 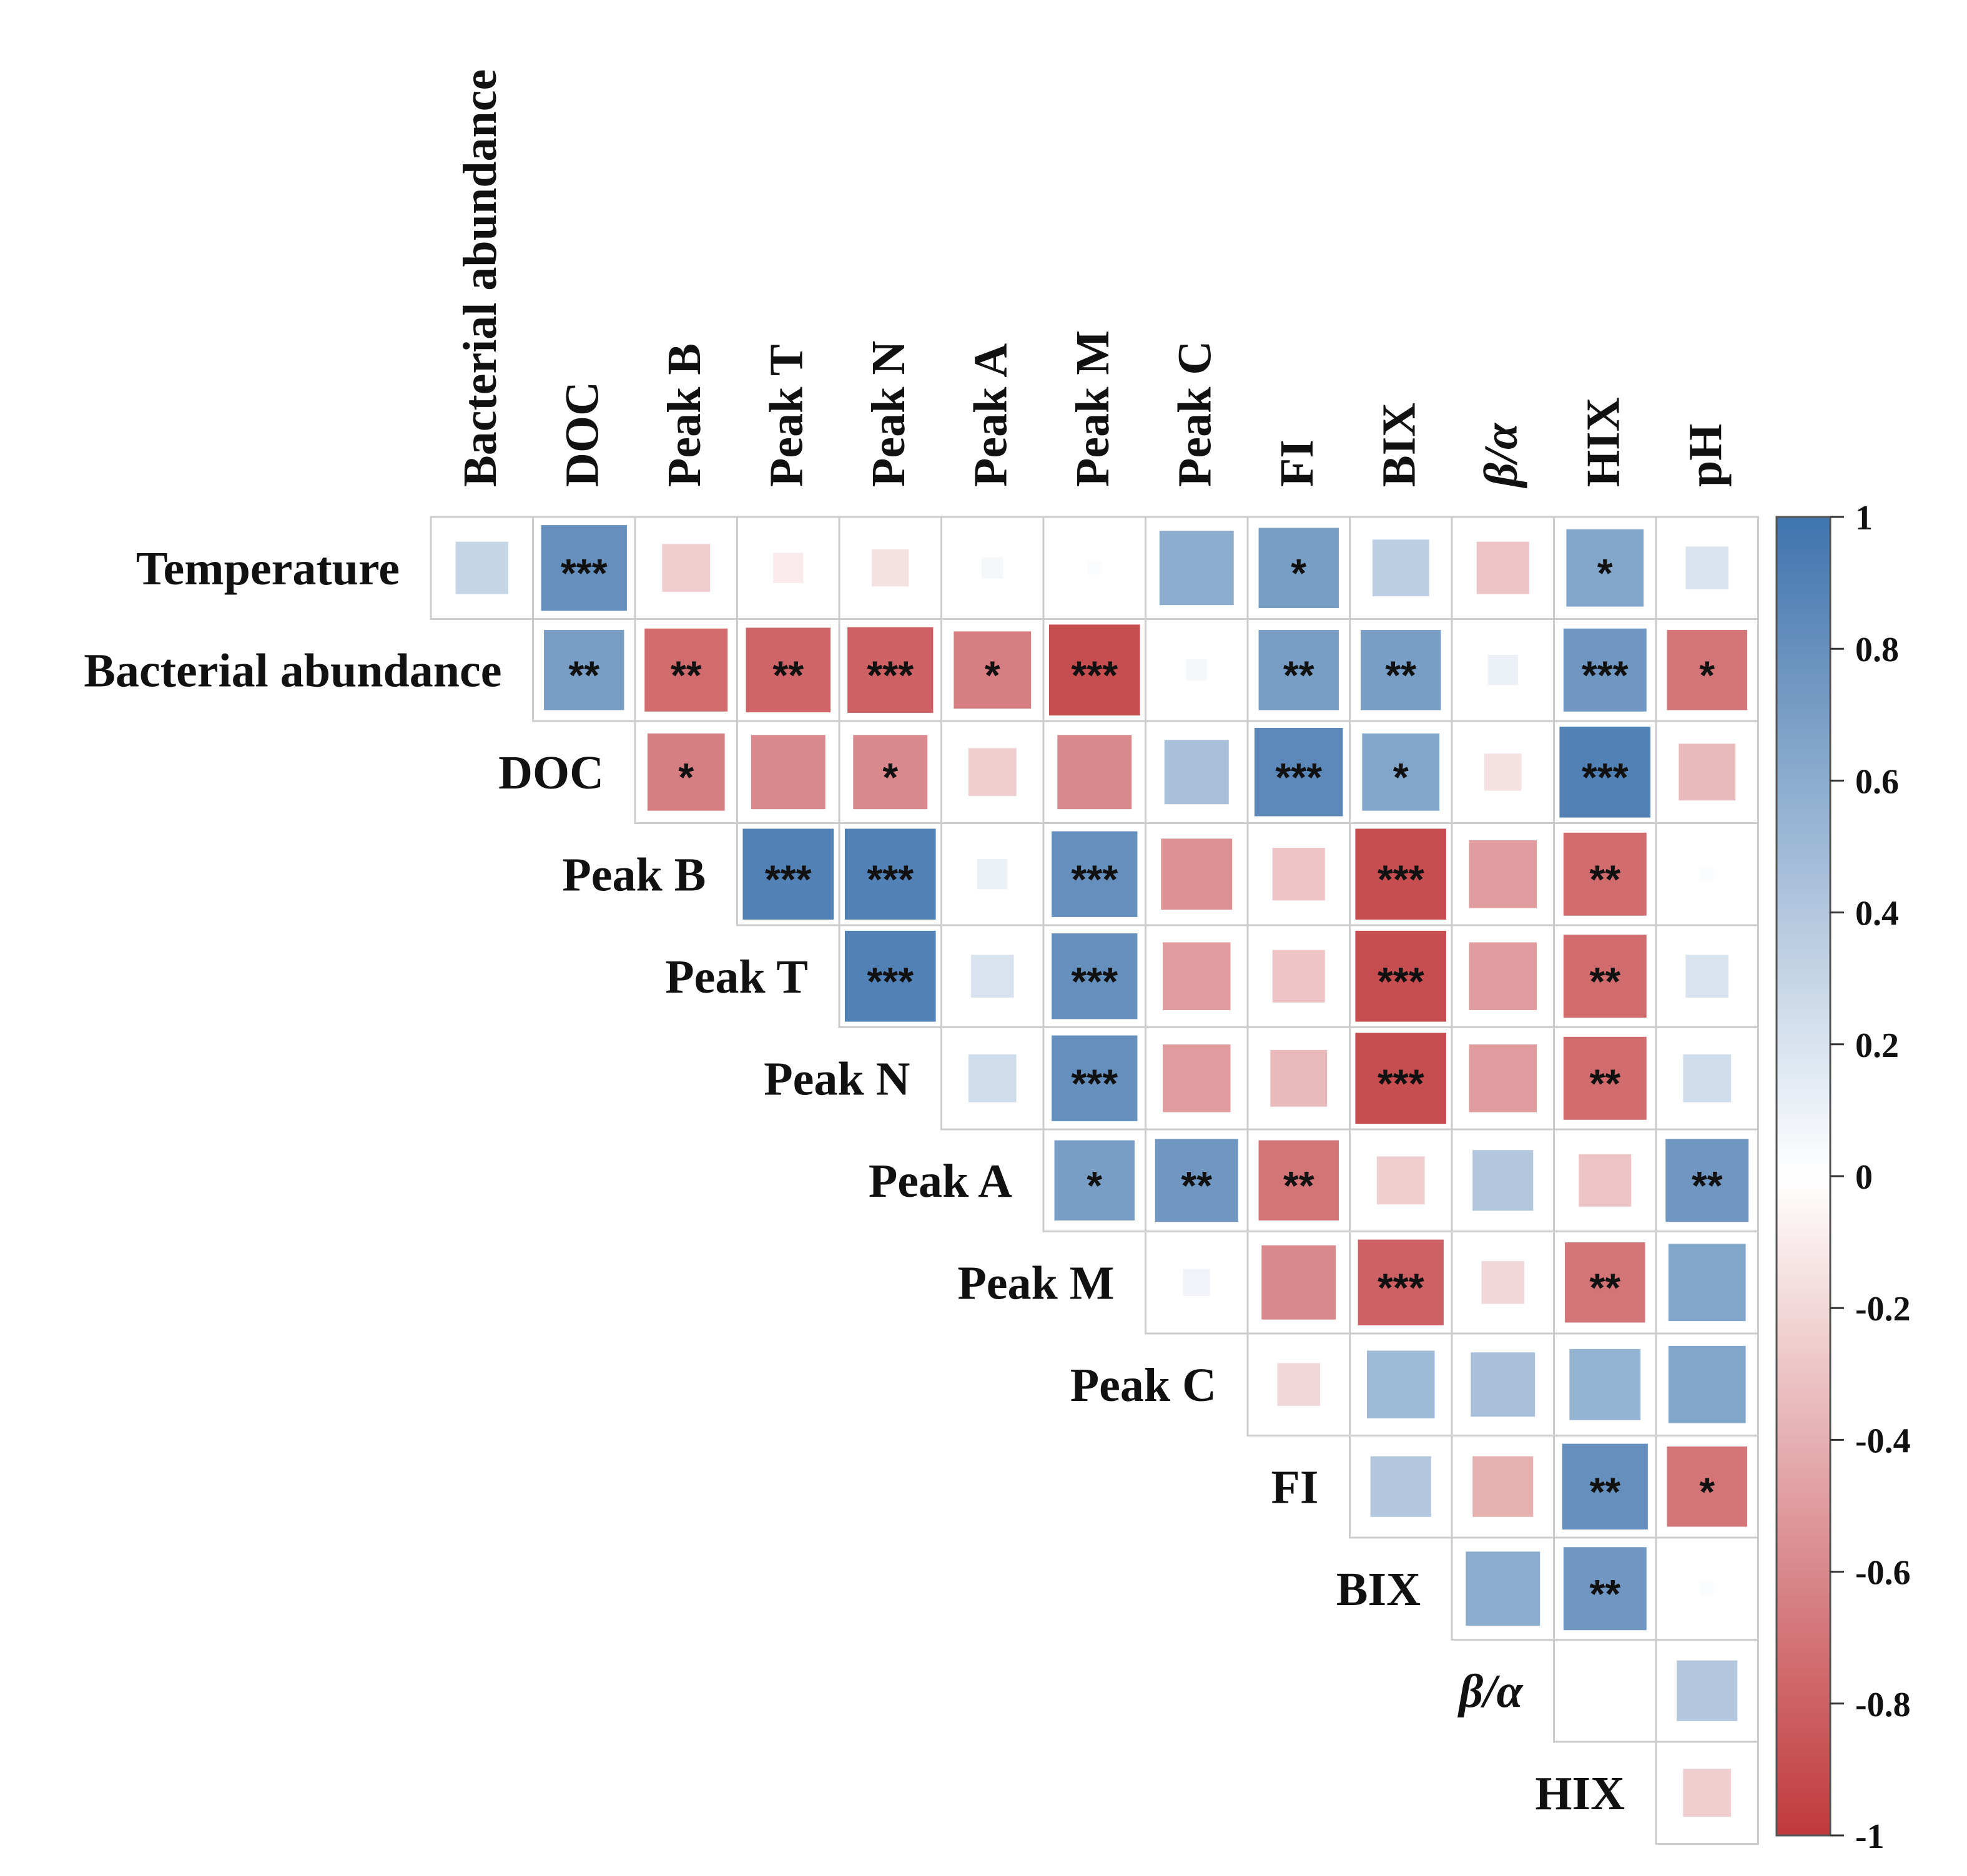 I want to click on colorbar-tick-label-1: 0.8, so click(x=1877, y=650).